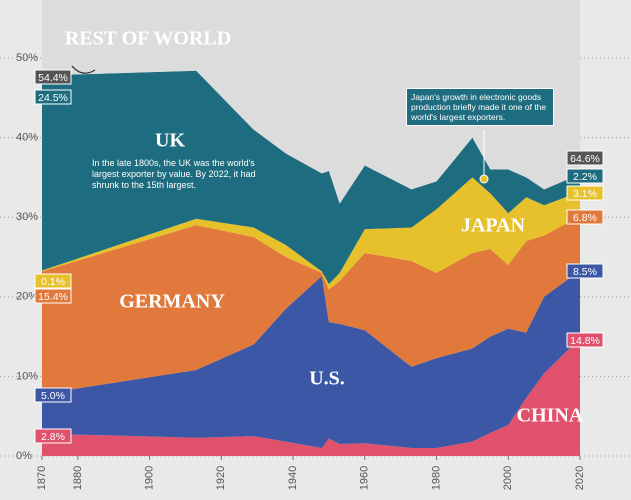  I want to click on series-name: CHINA, so click(550, 416).